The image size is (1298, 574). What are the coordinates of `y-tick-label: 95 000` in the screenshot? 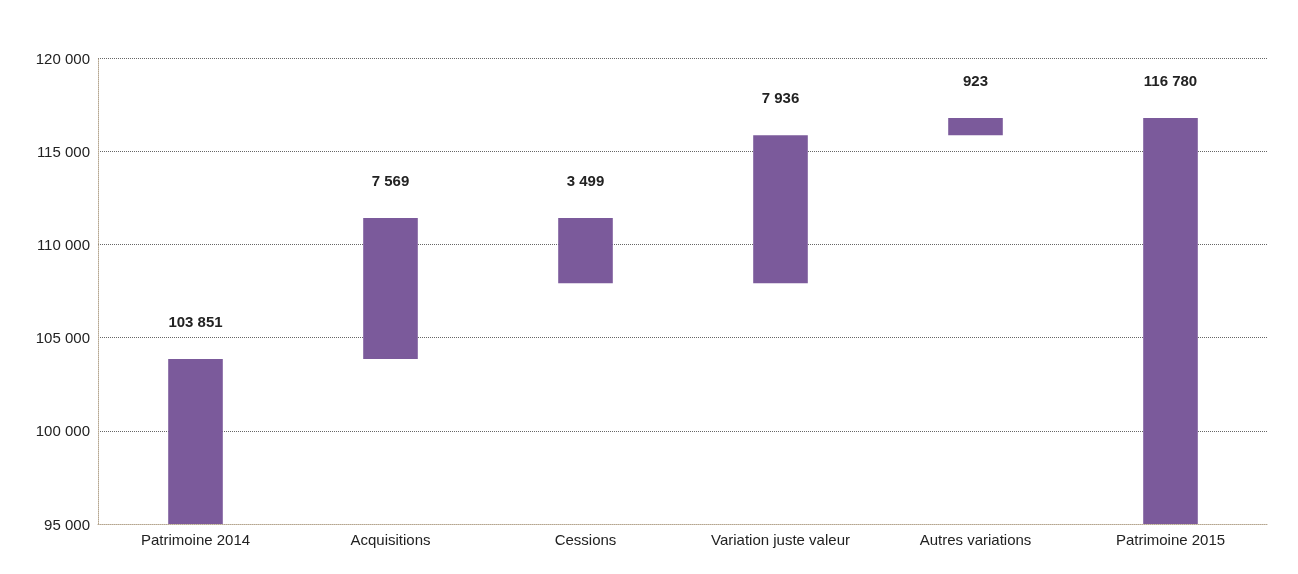 It's located at (67, 524).